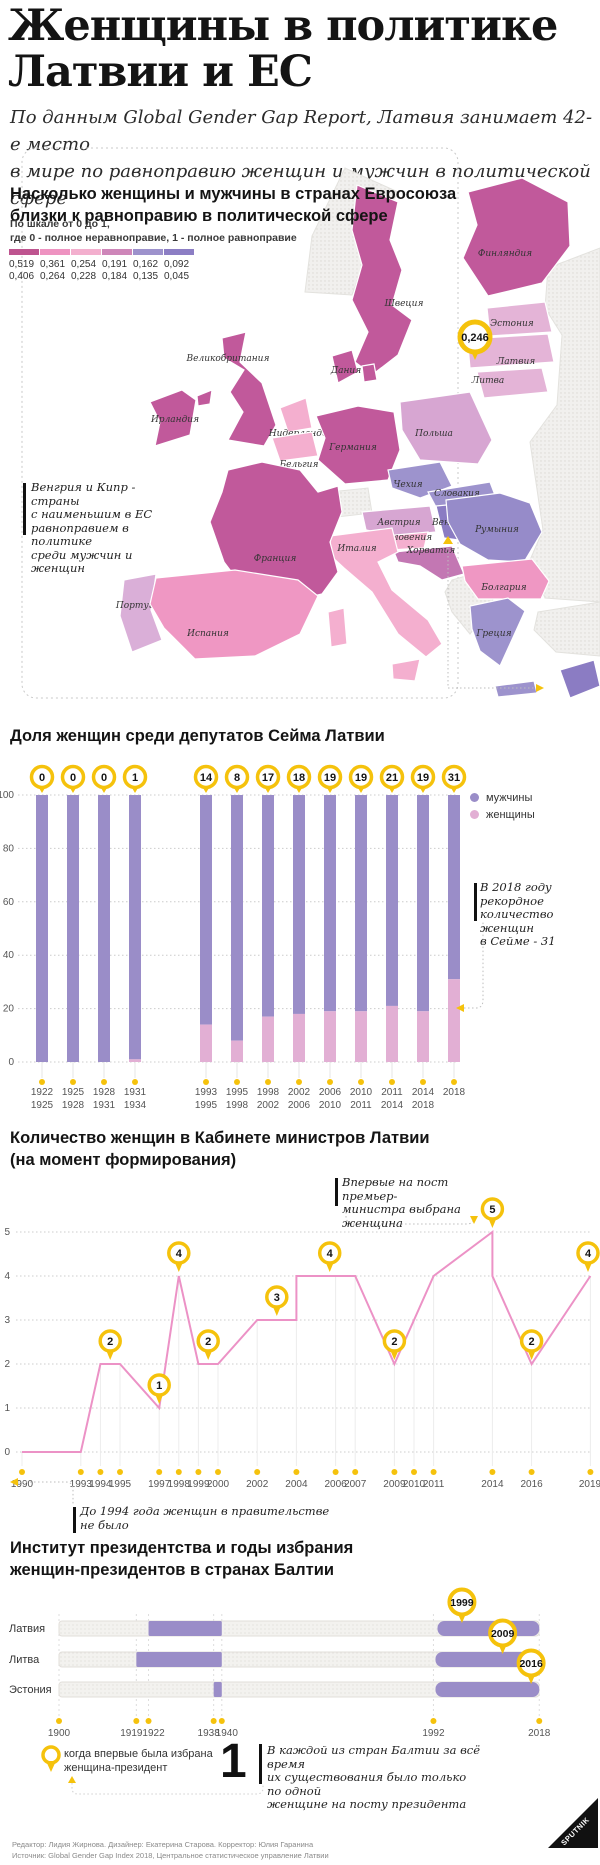  I want to click on legend-arrow-icon, so click(72, 1779).